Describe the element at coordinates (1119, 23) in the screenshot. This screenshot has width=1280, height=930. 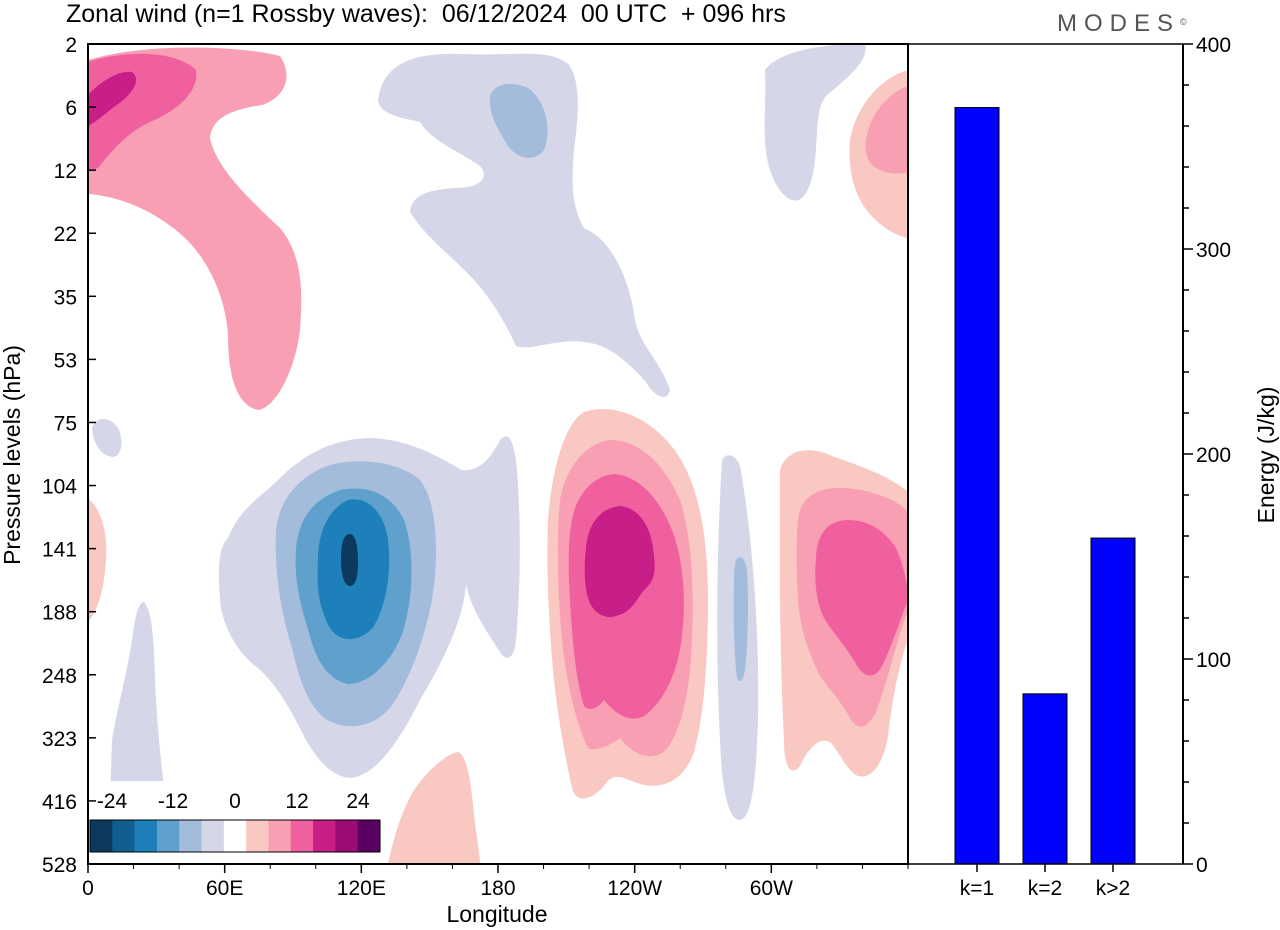
I see `brand-name: MODES` at that location.